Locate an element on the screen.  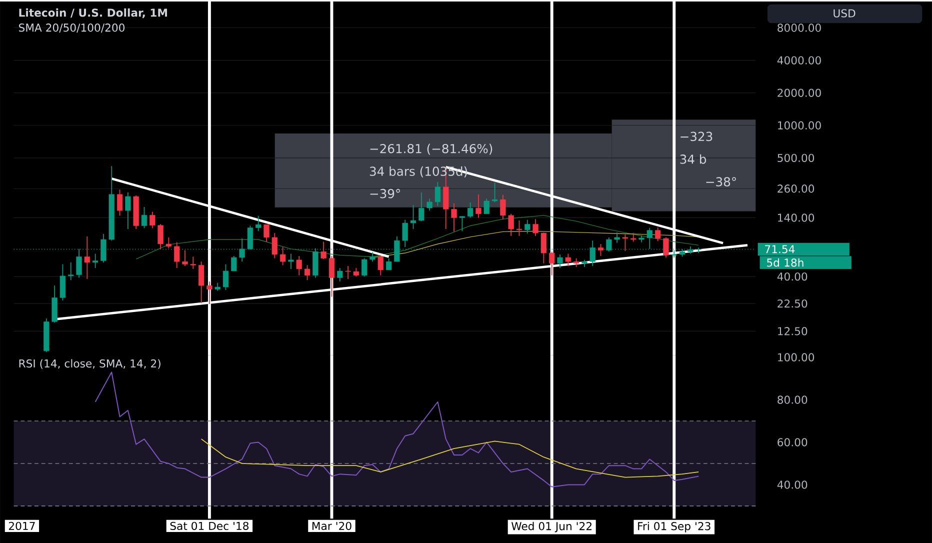
y-tick-label: 140.00 is located at coordinates (796, 217).